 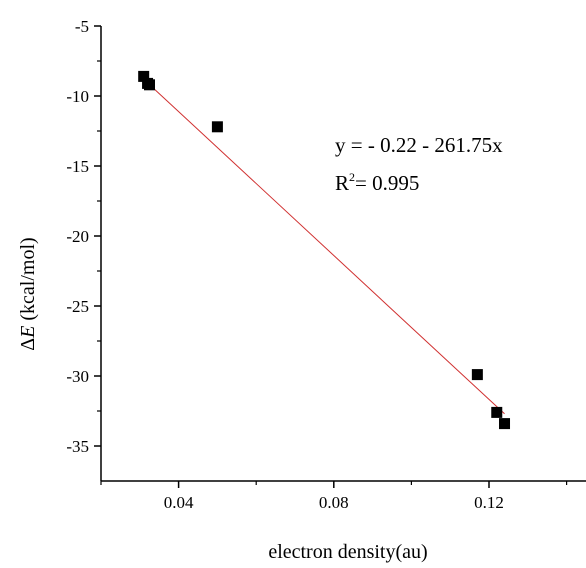 I want to click on y-tick-label: -30, so click(x=77, y=376).